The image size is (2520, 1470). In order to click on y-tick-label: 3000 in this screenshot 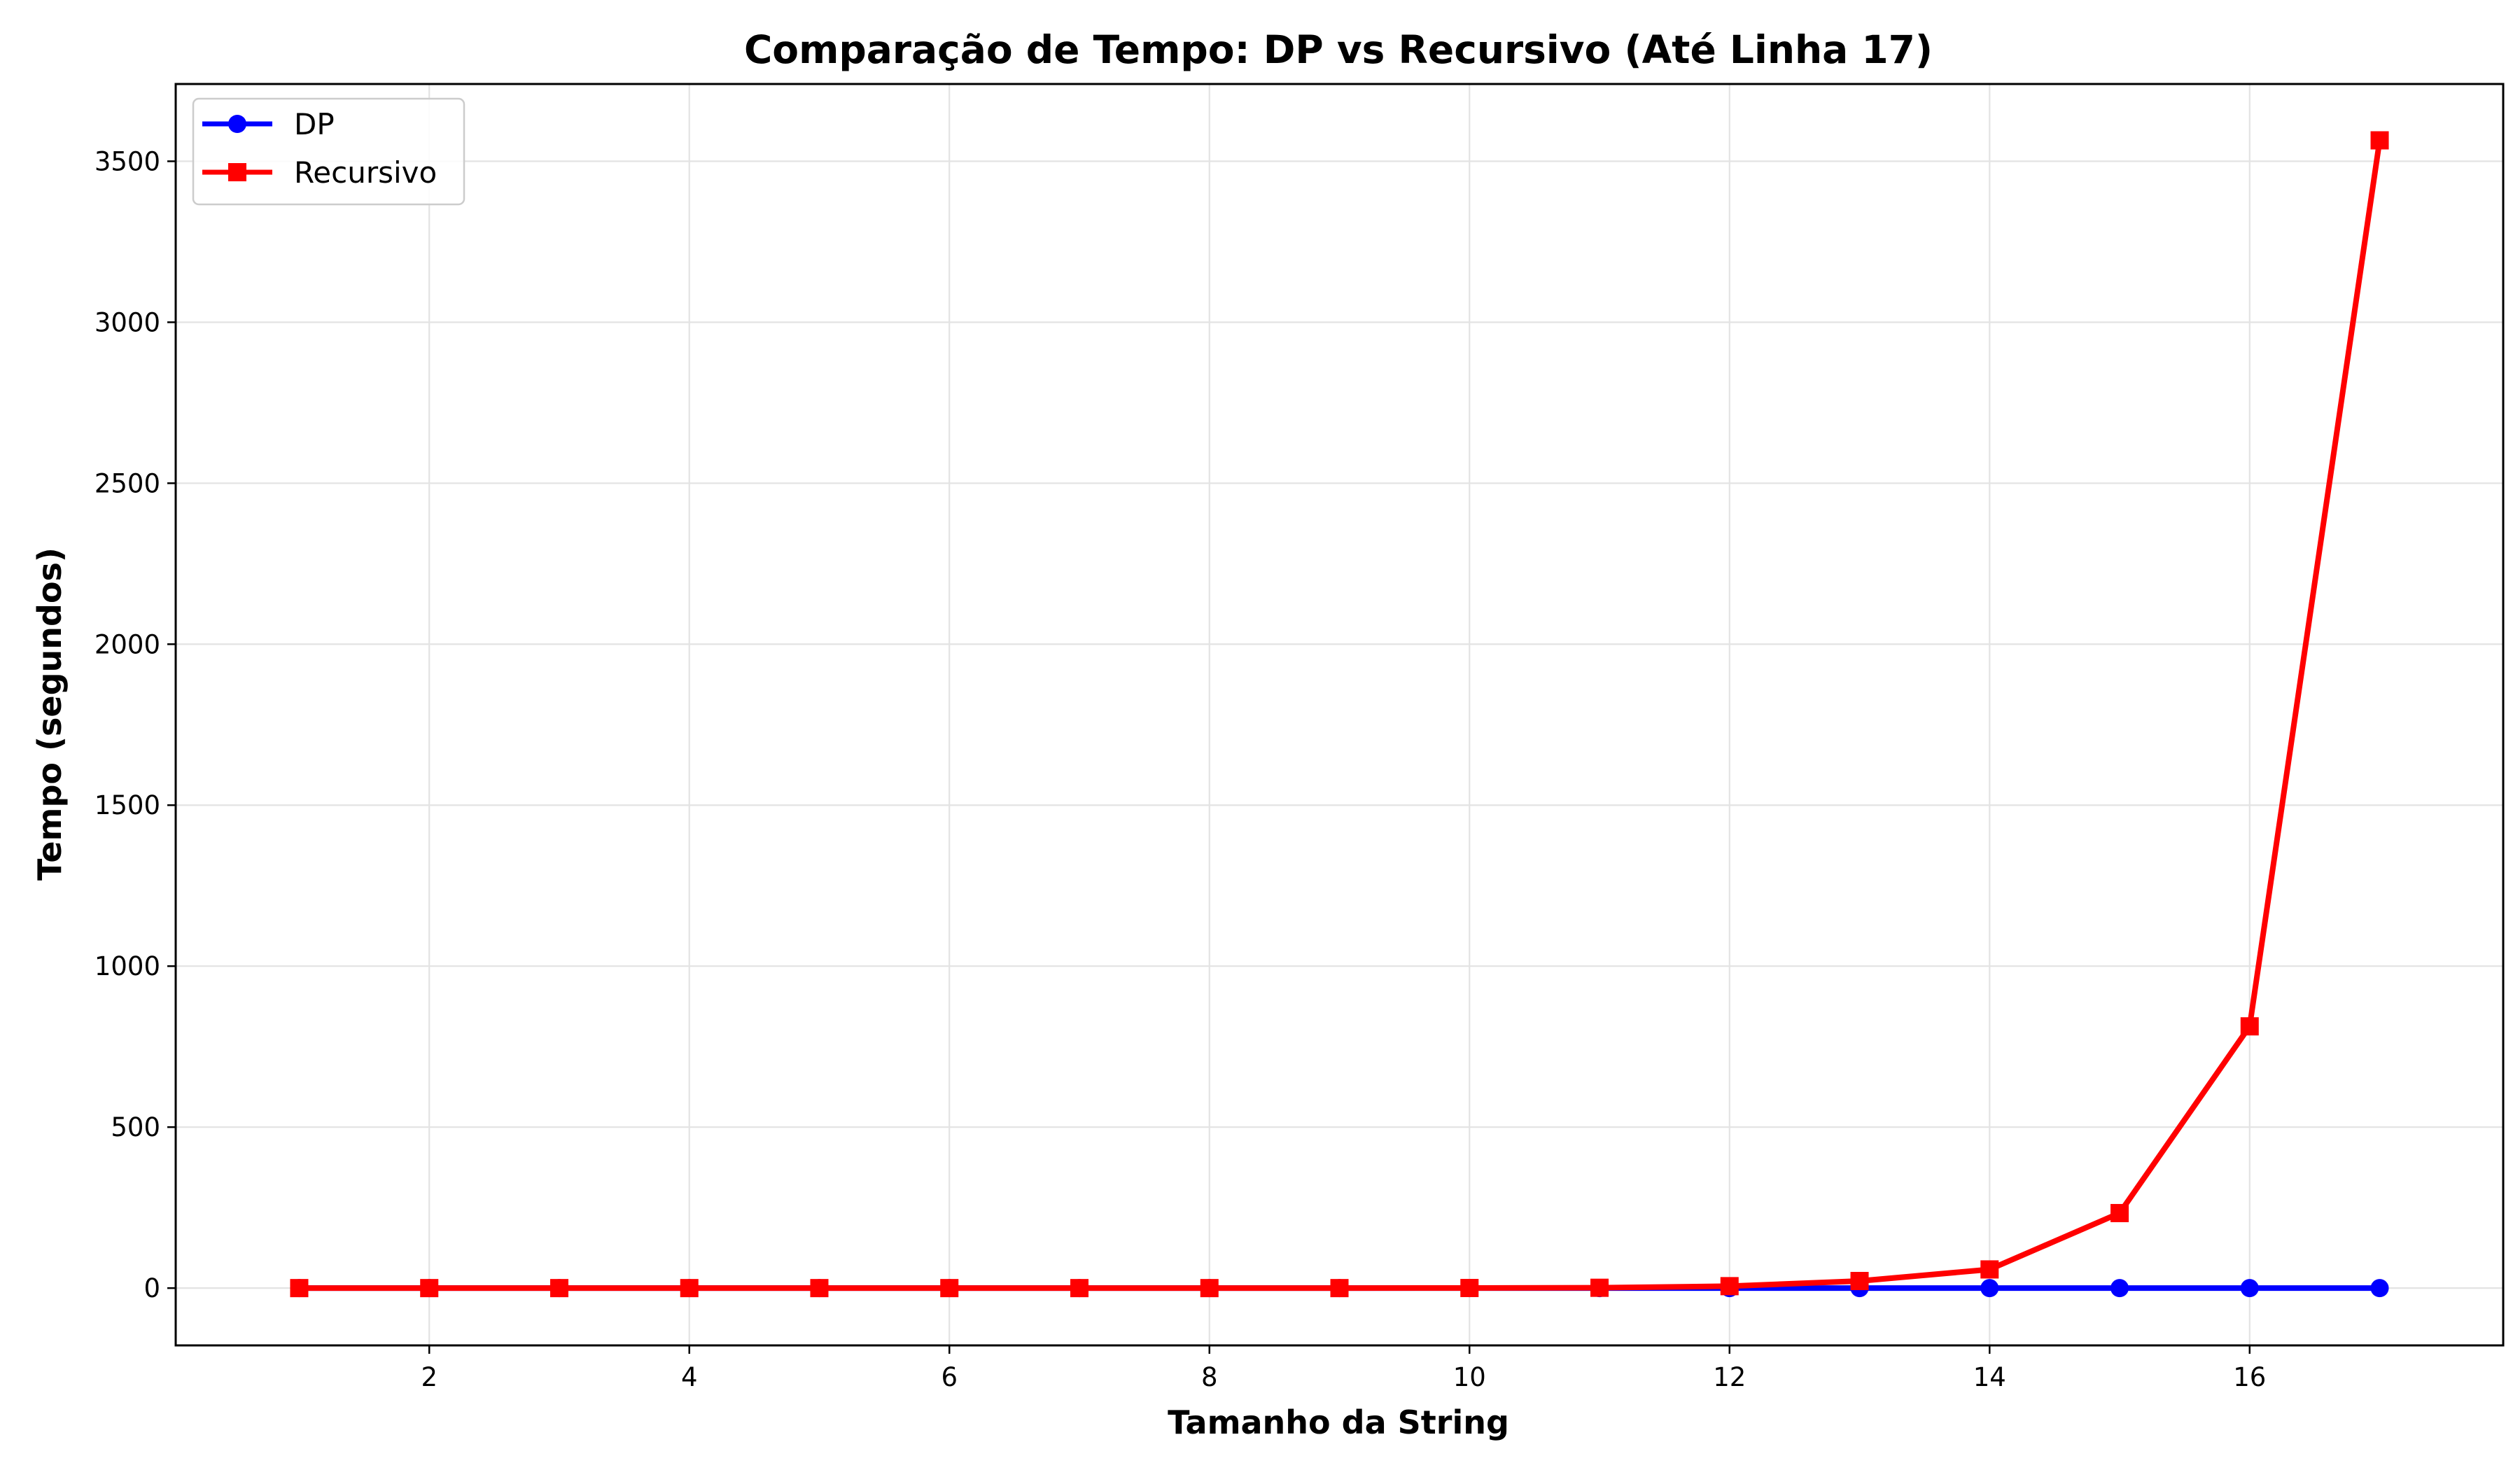, I will do `click(127, 322)`.